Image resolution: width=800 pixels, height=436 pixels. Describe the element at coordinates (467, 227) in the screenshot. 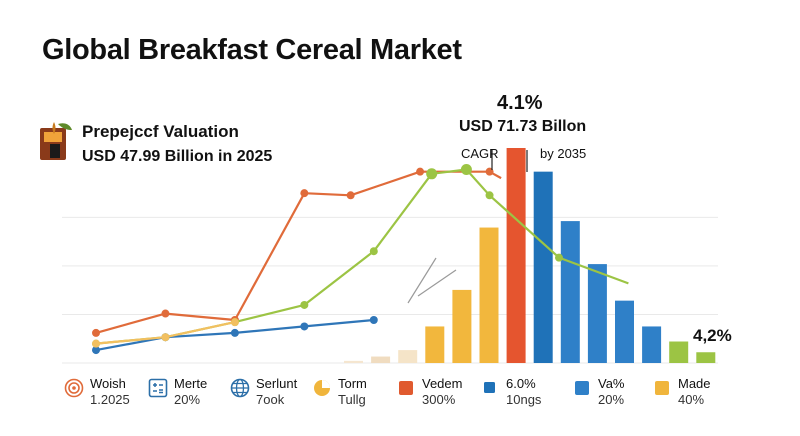

I see `pointer-marks` at that location.